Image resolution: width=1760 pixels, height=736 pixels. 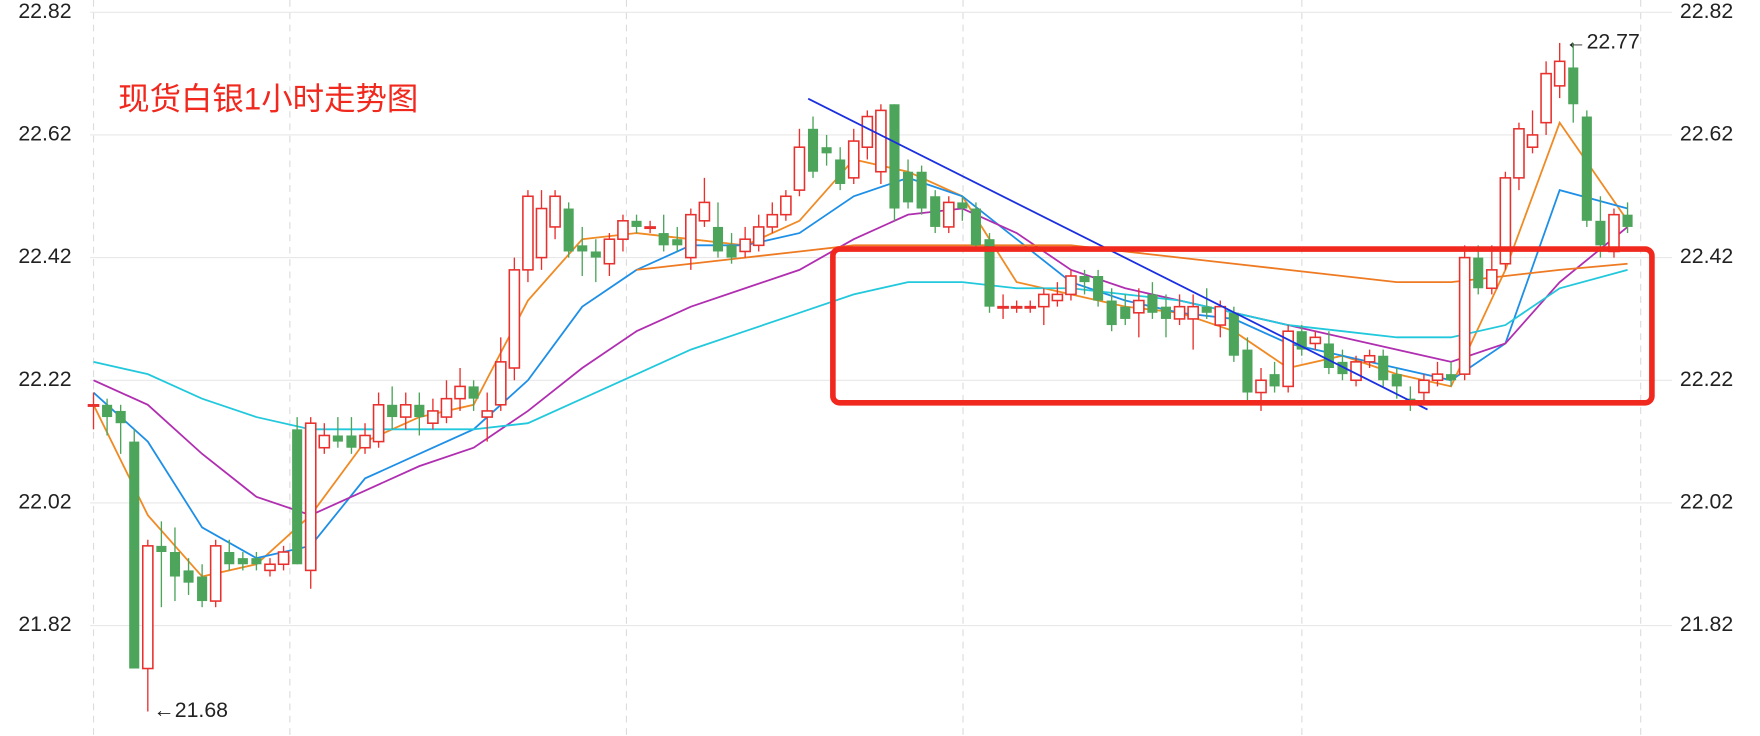 What do you see at coordinates (1706, 11) in the screenshot?
I see `y2-tick-label: 22.82` at bounding box center [1706, 11].